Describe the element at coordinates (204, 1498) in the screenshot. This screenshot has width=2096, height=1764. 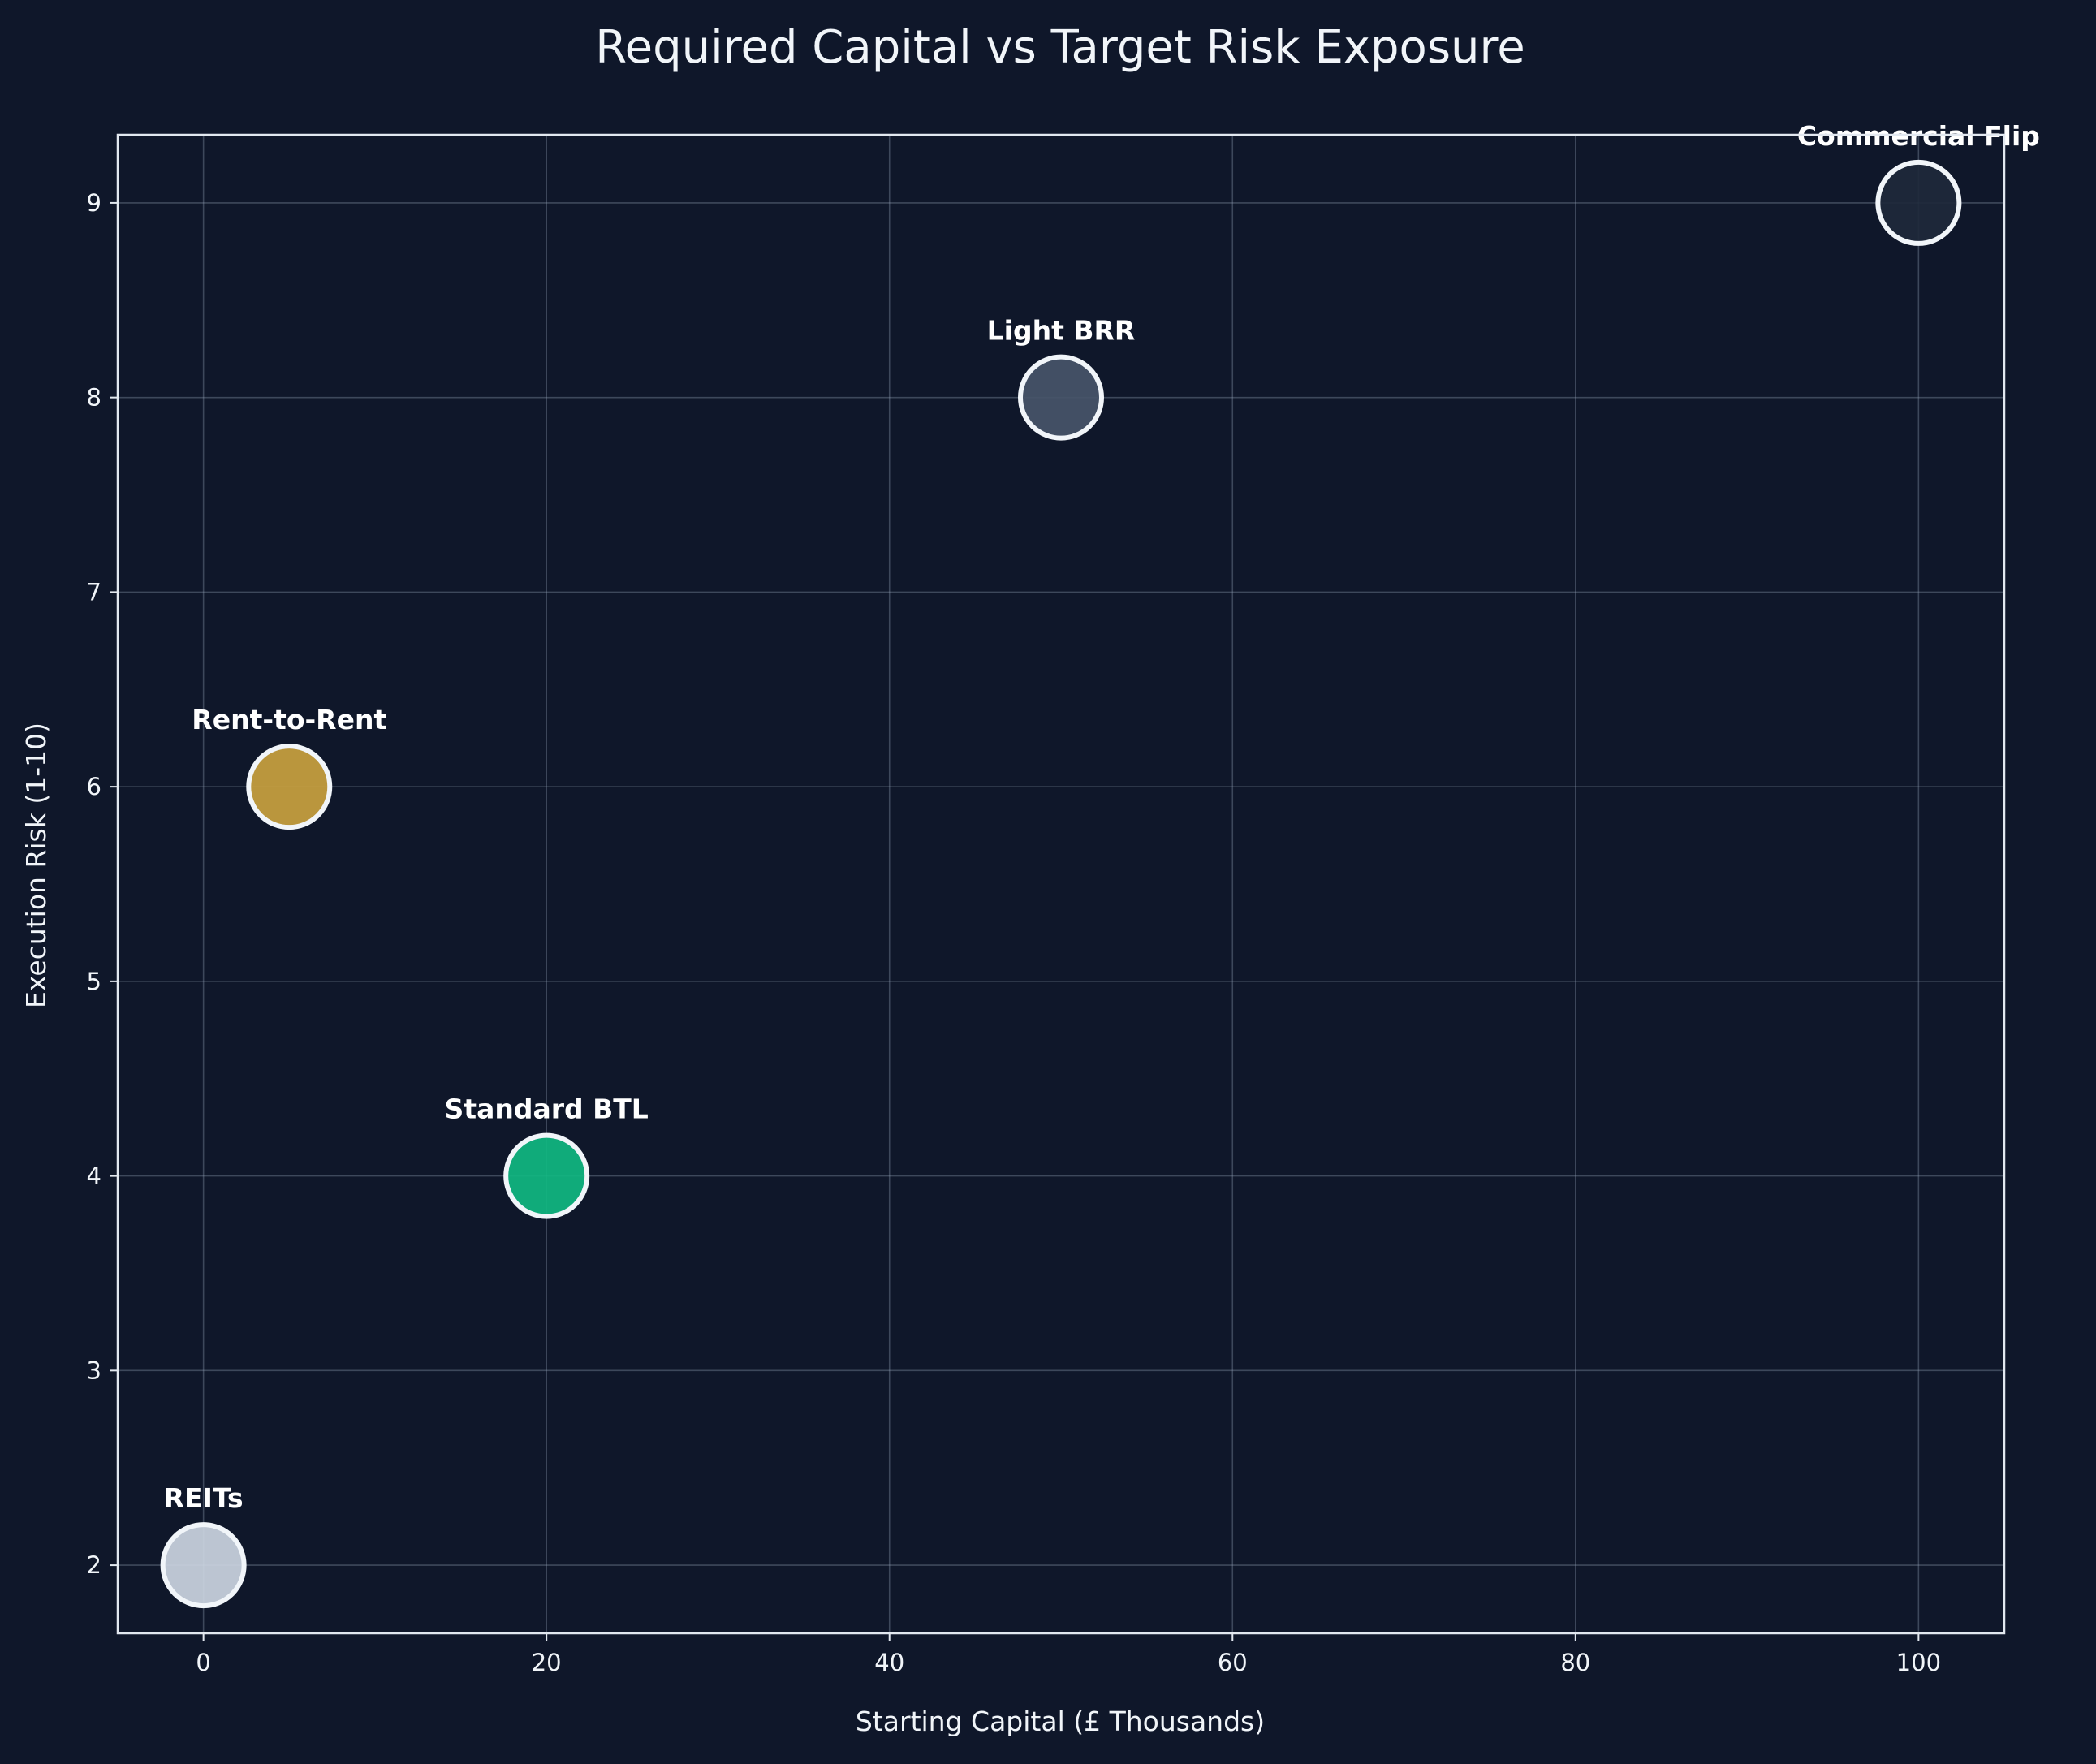
I see `point-label: REITs` at that location.